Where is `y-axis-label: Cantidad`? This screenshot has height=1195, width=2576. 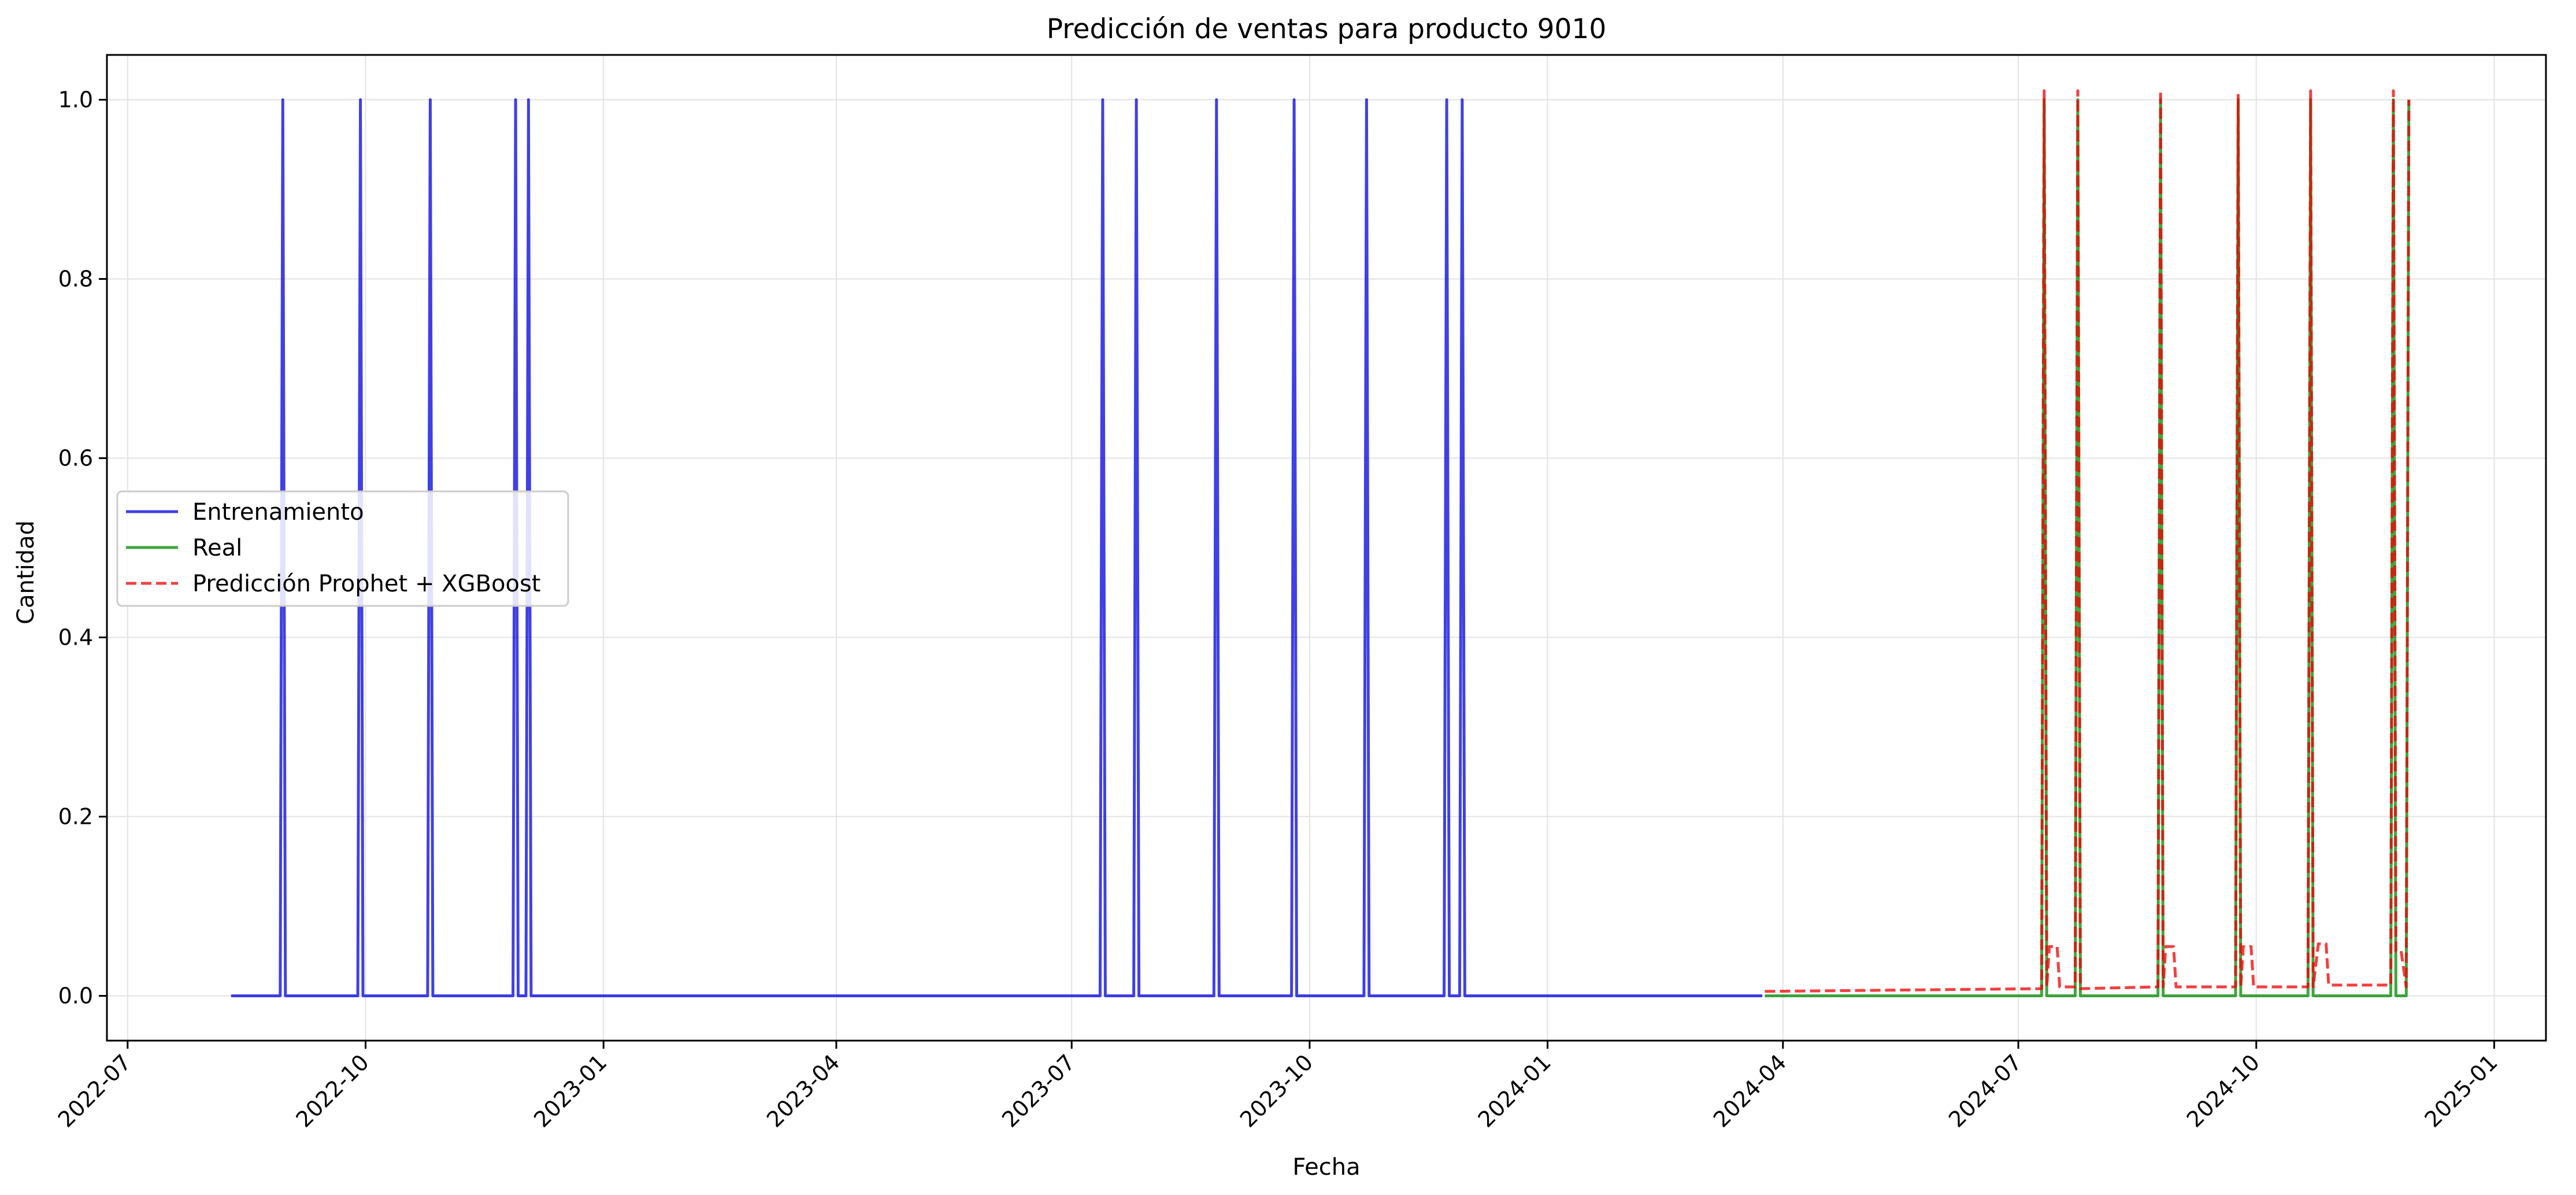
y-axis-label: Cantidad is located at coordinates (26, 572).